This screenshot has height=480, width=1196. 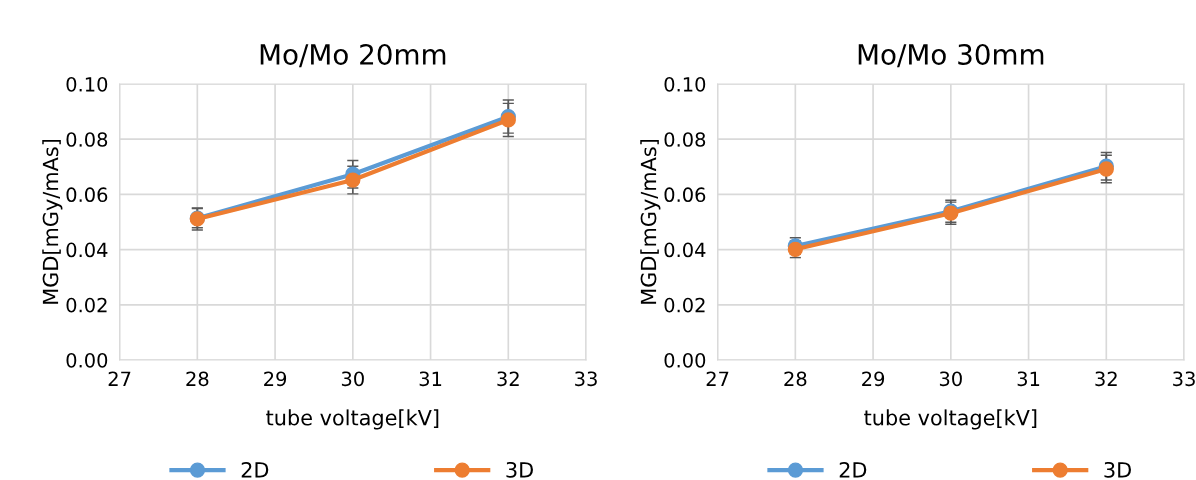 I want to click on chart-title: Mo/Mo 30mm, so click(x=951, y=55).